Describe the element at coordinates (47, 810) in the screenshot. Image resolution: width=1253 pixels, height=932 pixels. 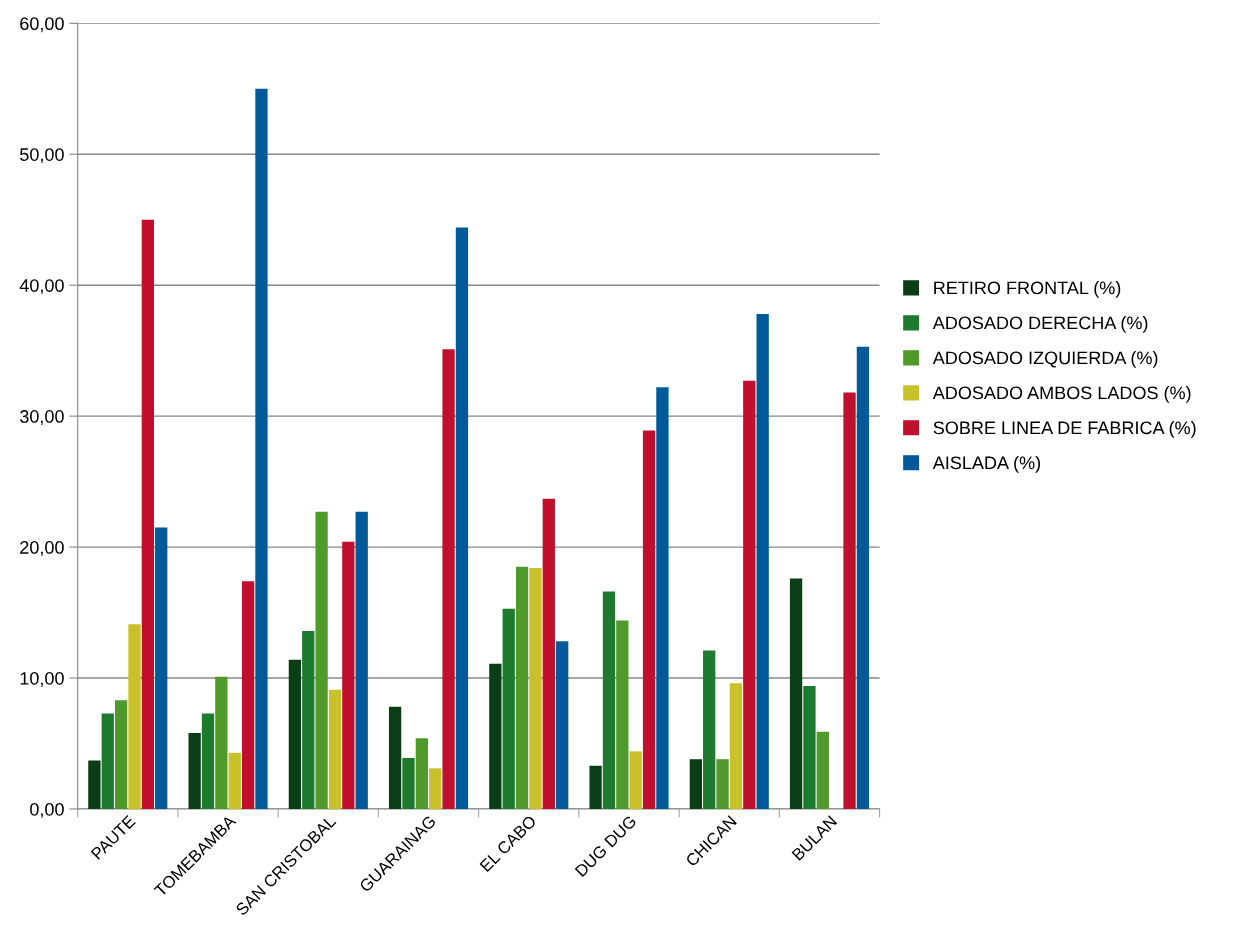
I see `y-tick-label: 0,00` at that location.